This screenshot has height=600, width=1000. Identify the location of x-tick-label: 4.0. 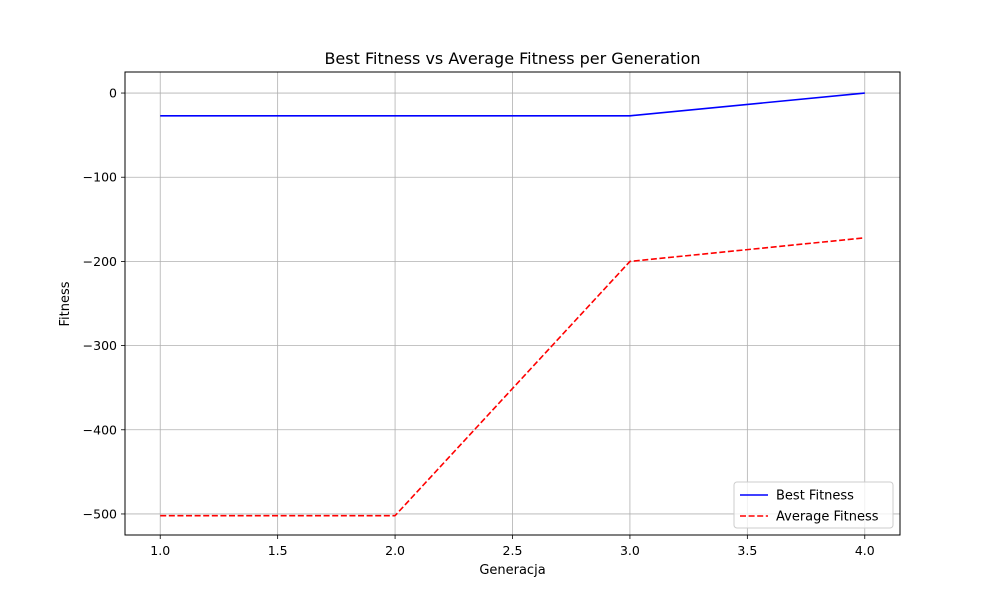
(865, 550).